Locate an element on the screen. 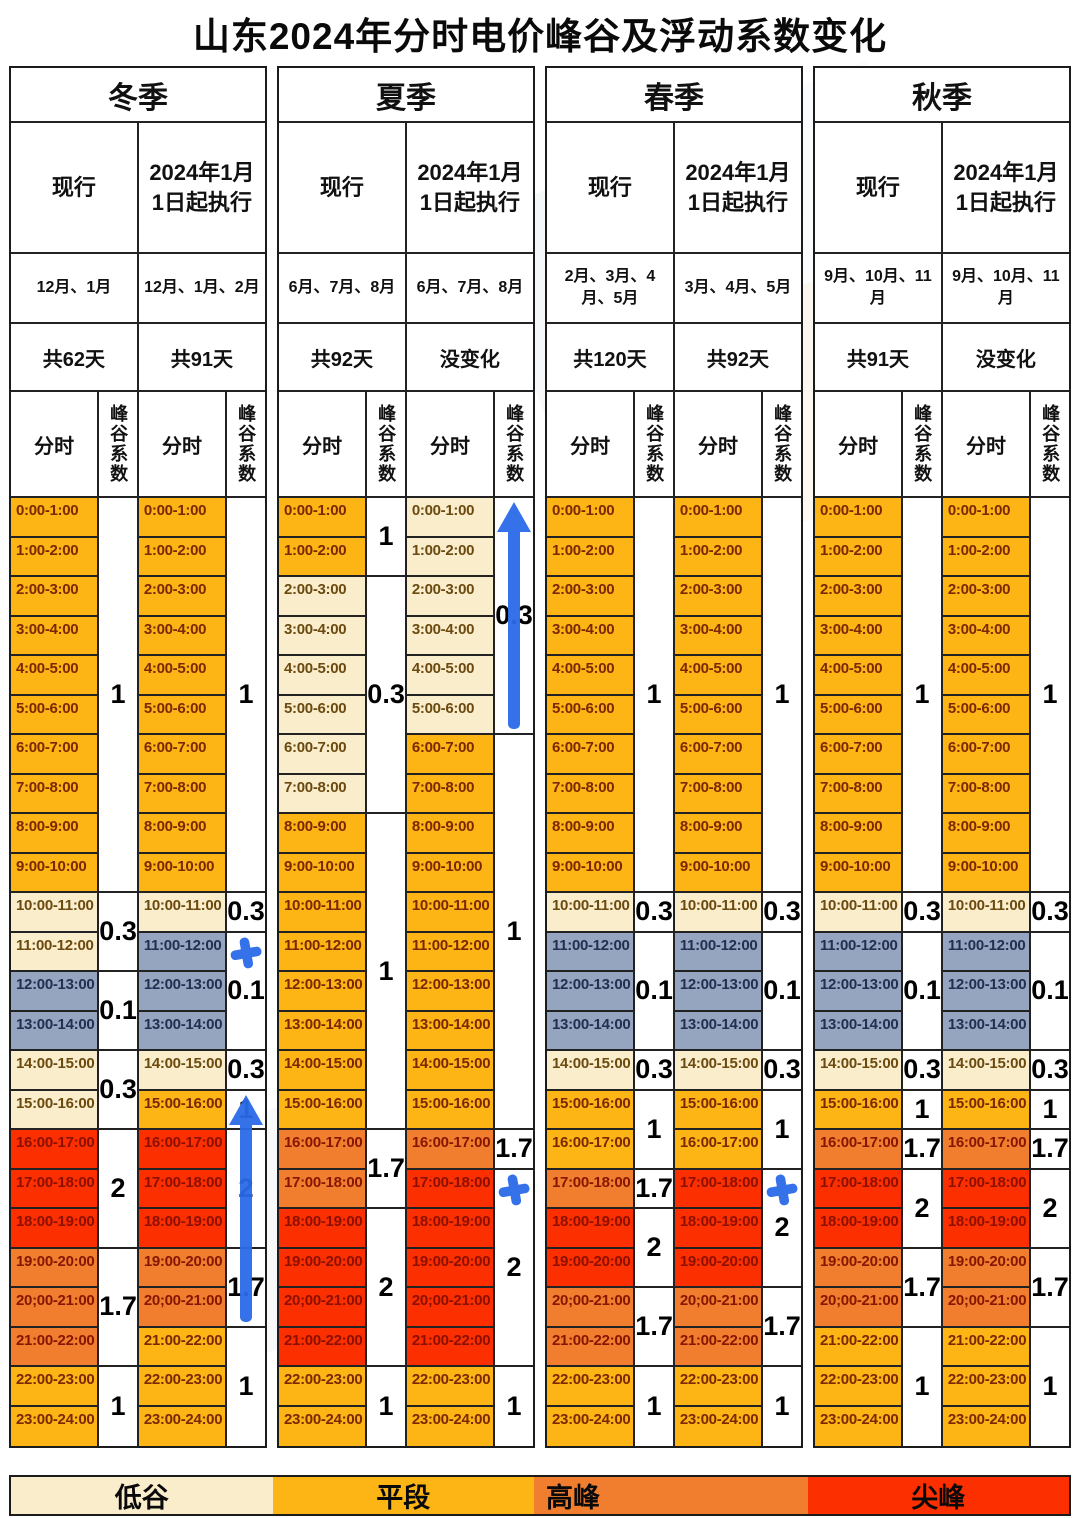 The width and height of the screenshot is (1080, 1518). legend-flat: 平段 is located at coordinates (403, 1495).